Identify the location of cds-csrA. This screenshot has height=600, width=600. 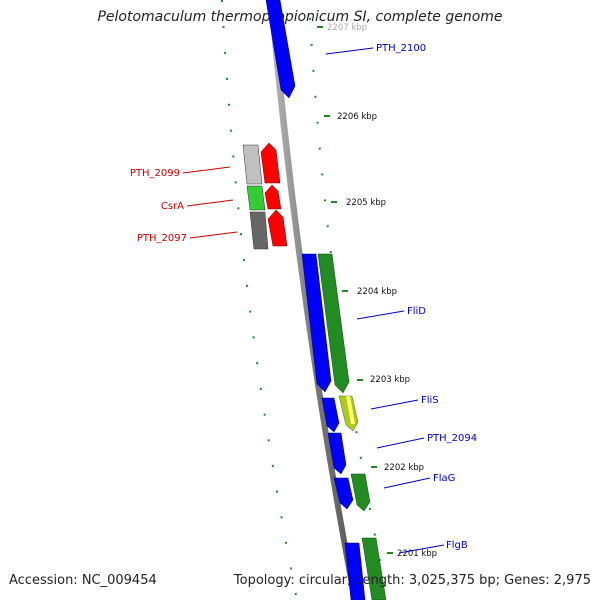
(273, 197).